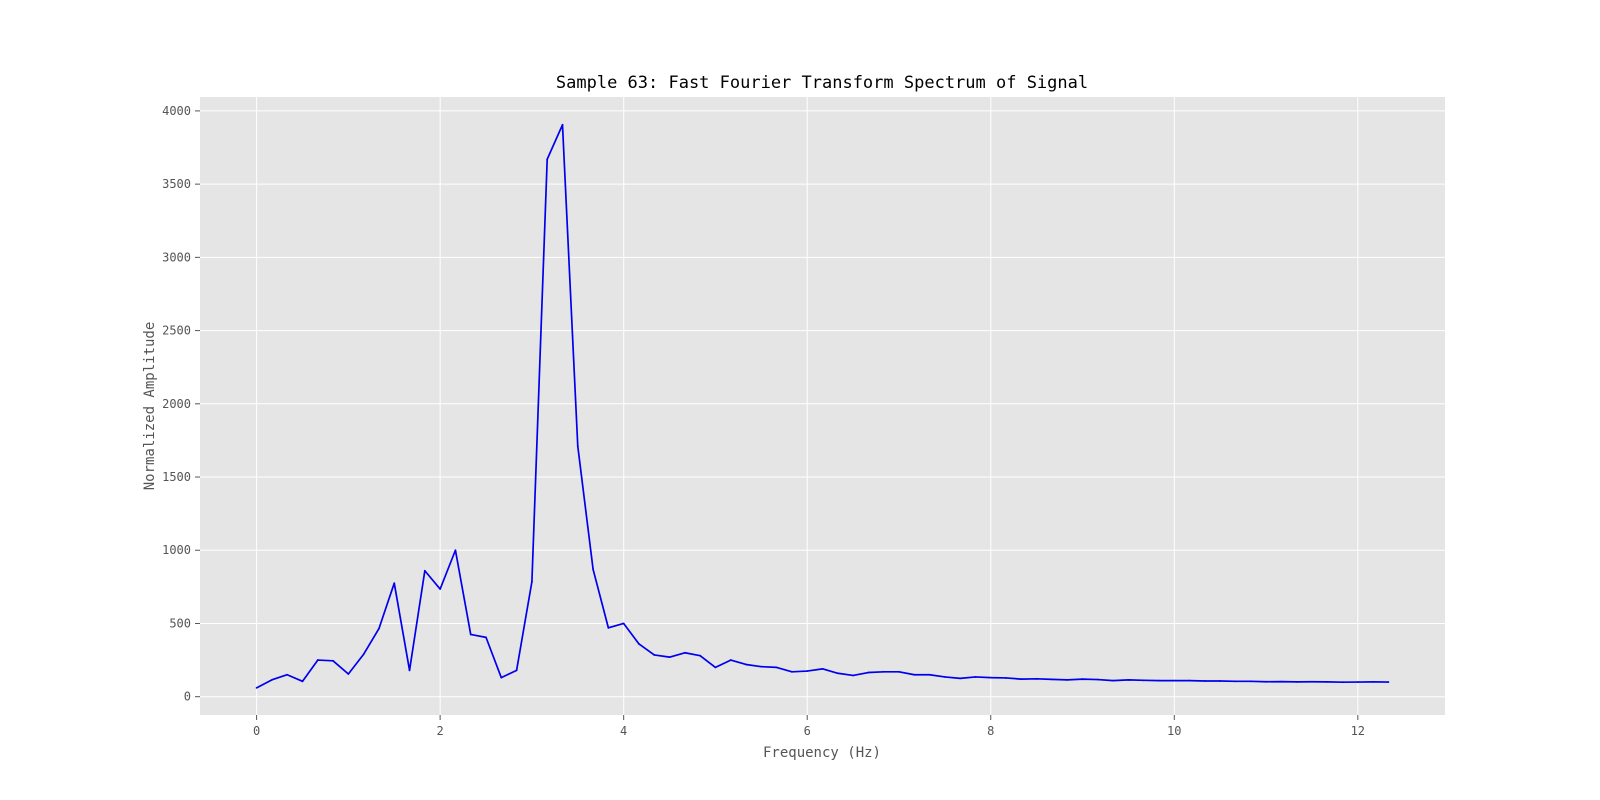  I want to click on x-tick-label: 10, so click(1174, 731).